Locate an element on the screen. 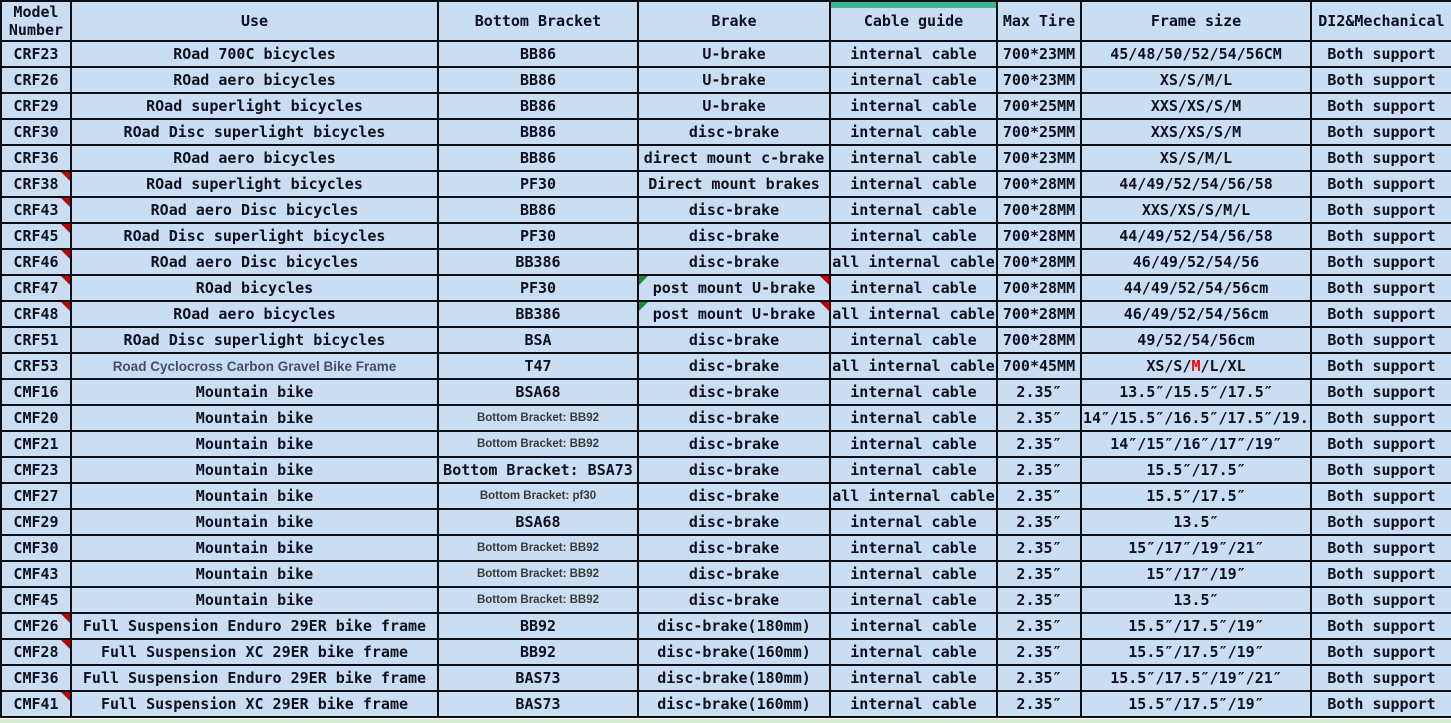  column-header-use: Use is located at coordinates (254, 21).